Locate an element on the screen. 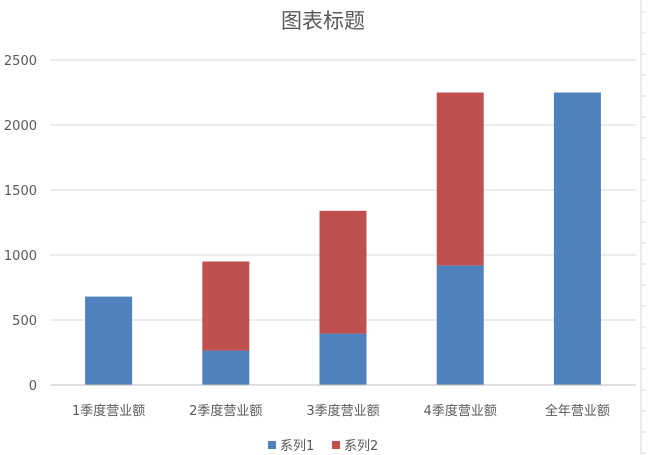 The image size is (662, 455). y-tick-label: 1500 is located at coordinates (20, 191).